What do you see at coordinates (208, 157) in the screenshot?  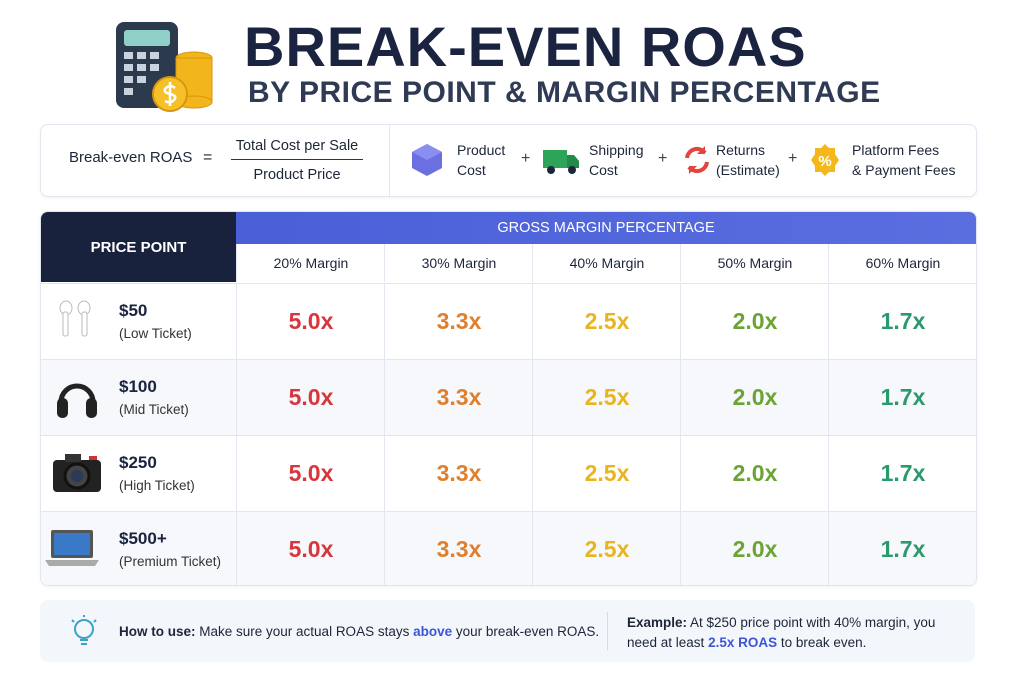 I see `equals: =` at bounding box center [208, 157].